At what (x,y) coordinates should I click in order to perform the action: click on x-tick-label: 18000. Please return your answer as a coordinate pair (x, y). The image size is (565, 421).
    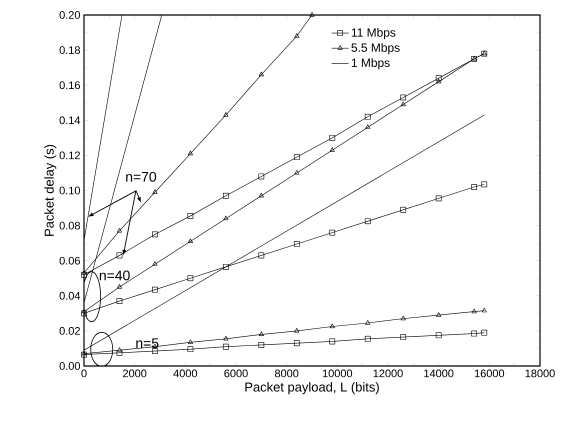
    Looking at the image, I should click on (540, 374).